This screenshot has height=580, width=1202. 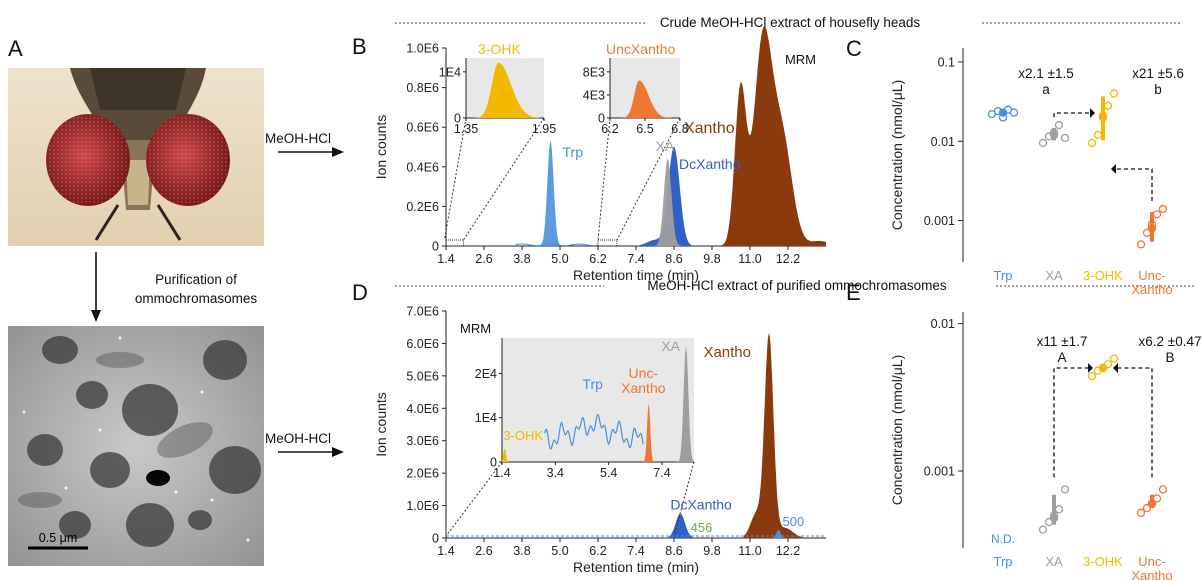 I want to click on b-x-axis-title: Retention time (min), so click(x=636, y=275).